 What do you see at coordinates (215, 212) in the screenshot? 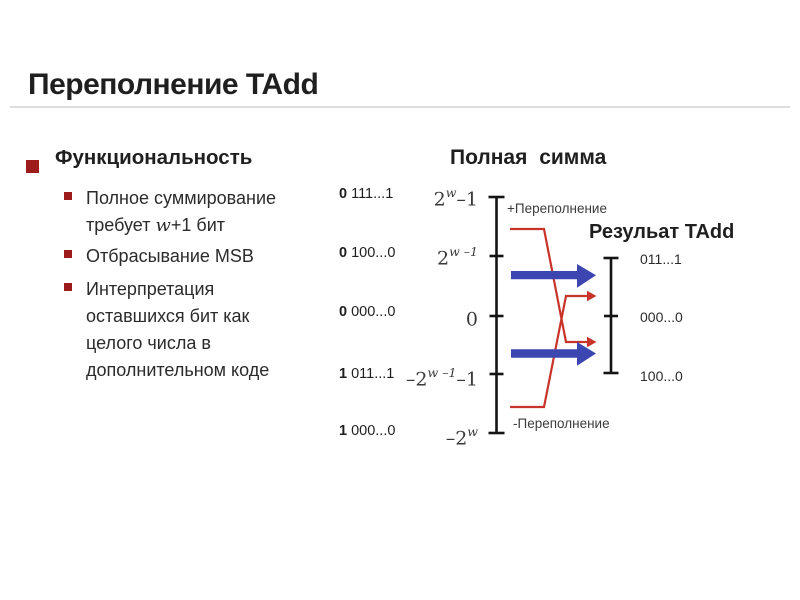
I see `list-item-text: Полное суммирование требует w+1 бит` at bounding box center [215, 212].